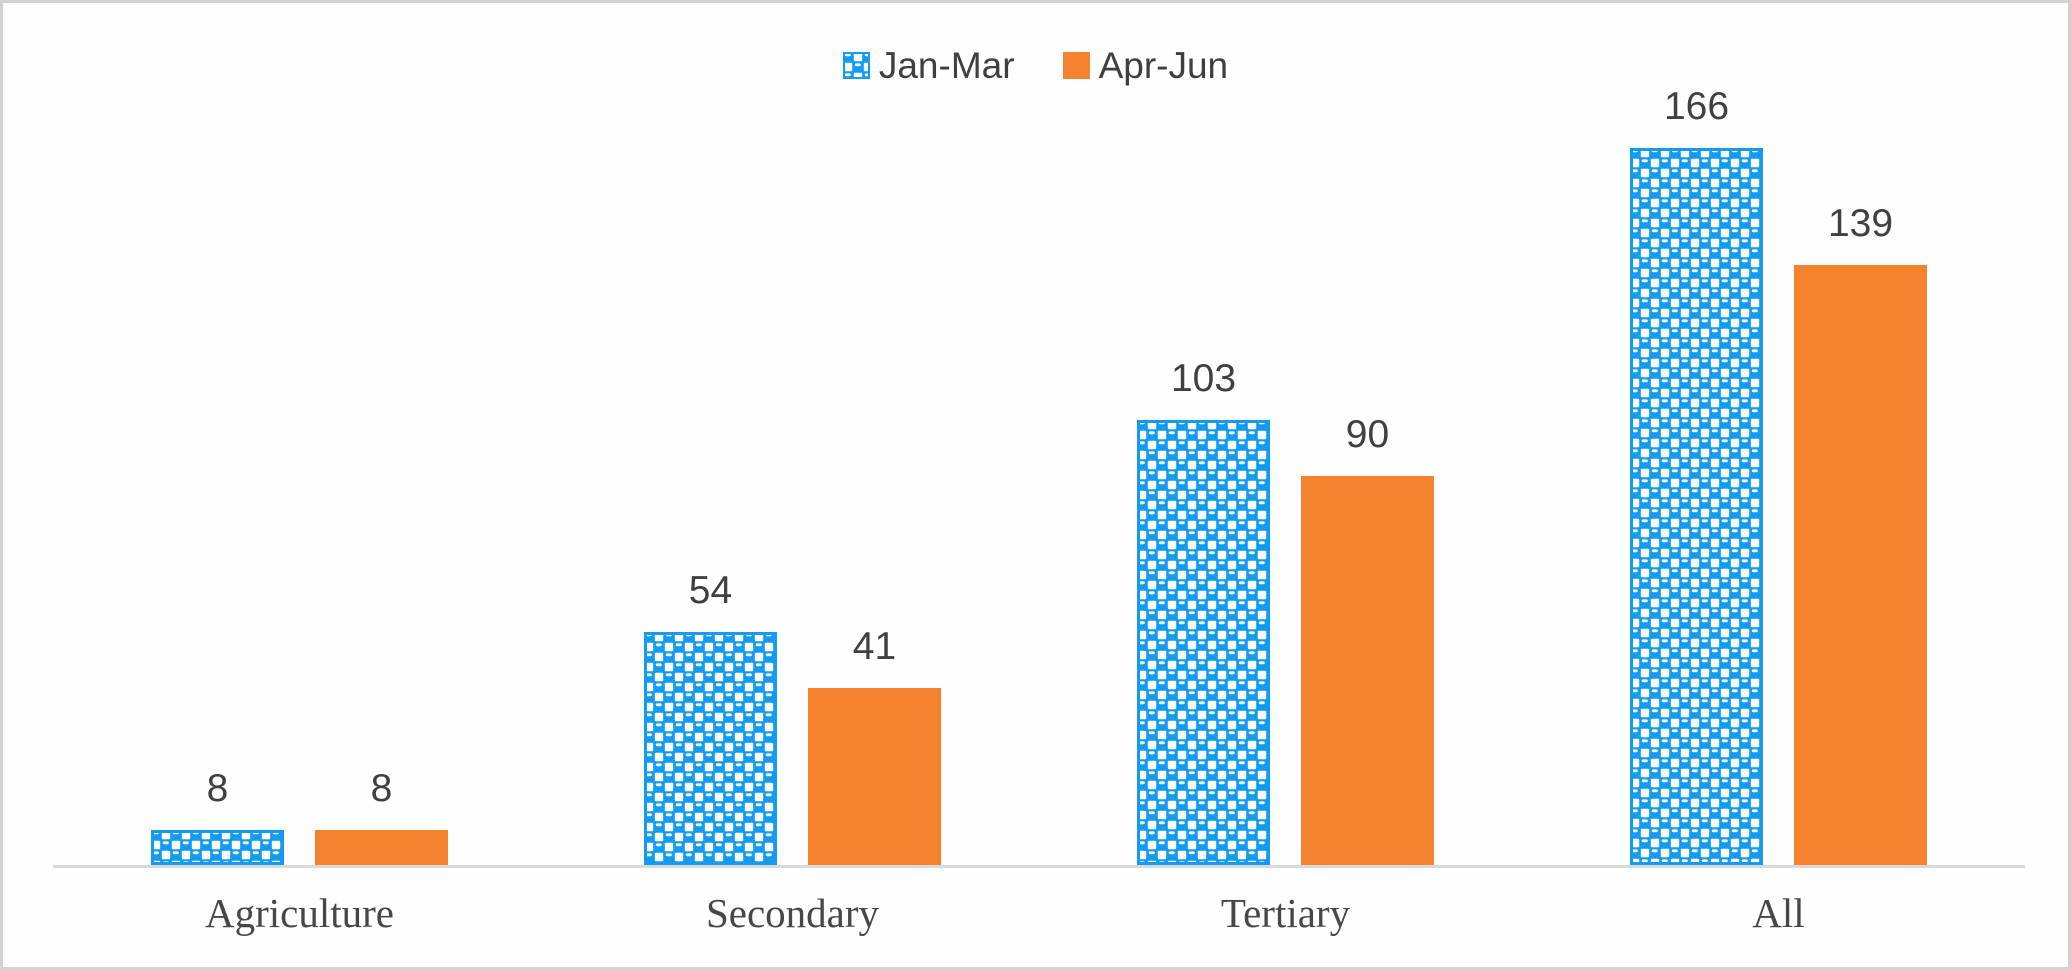  I want to click on legend-label-apr-jun: Apr-Jun, so click(1163, 65).